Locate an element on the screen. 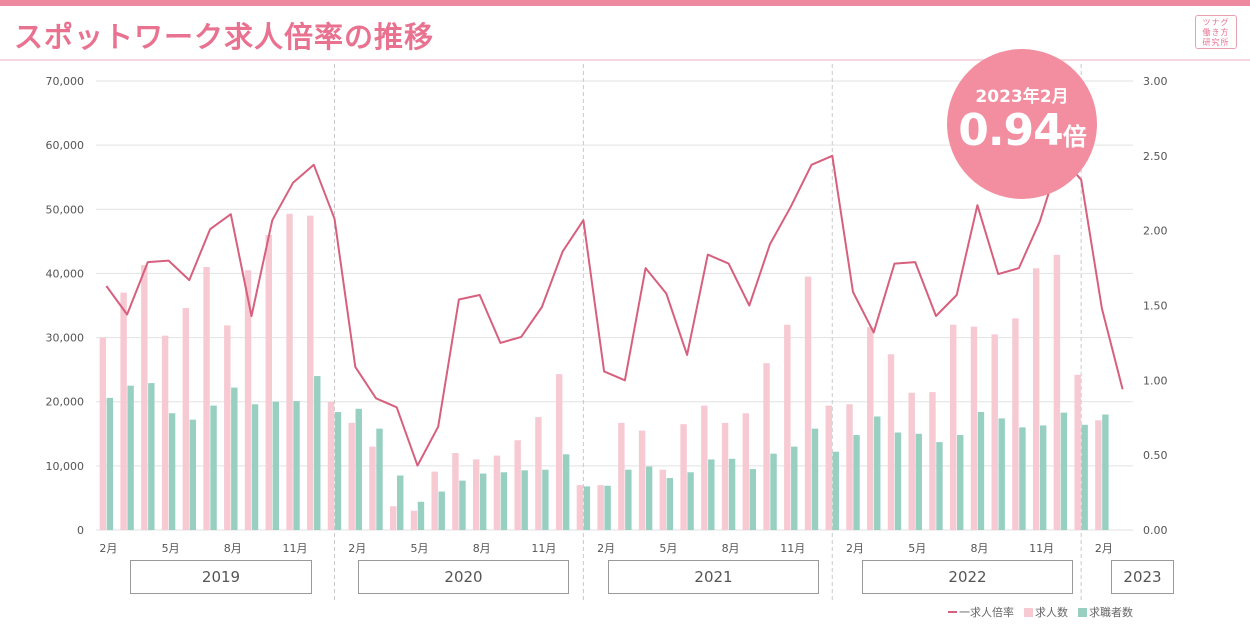  latest-ratio-badge: 2023年2月 0.94倍 is located at coordinates (1022, 124).